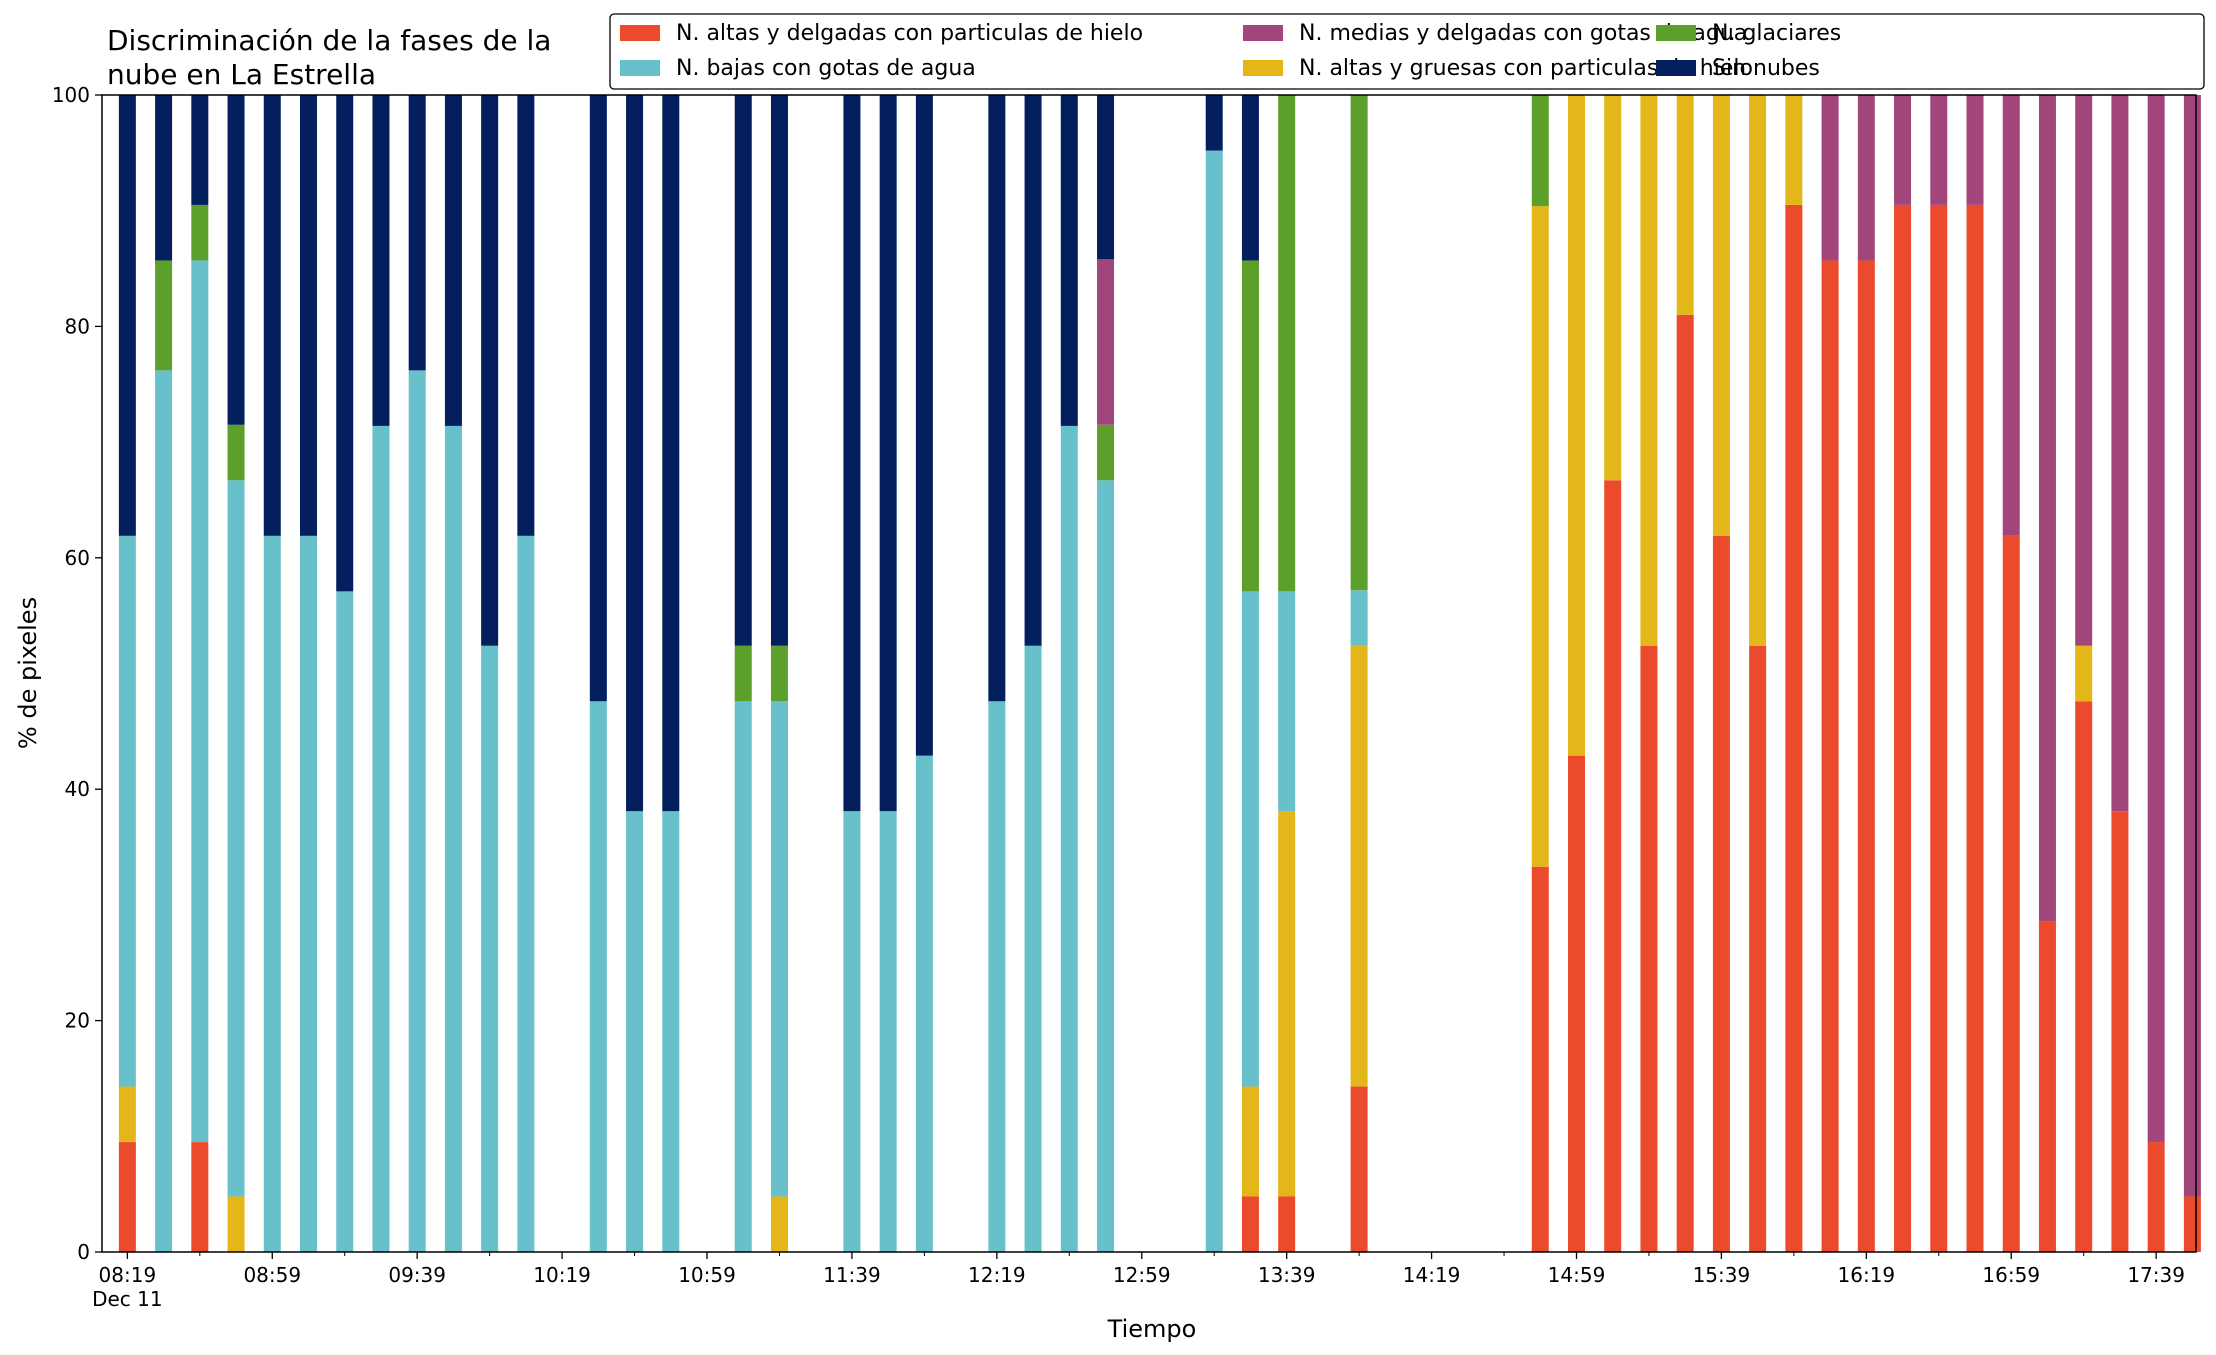 This screenshot has width=2216, height=1355. What do you see at coordinates (707, 1275) in the screenshot?
I see `x-tick-label: 10:59` at bounding box center [707, 1275].